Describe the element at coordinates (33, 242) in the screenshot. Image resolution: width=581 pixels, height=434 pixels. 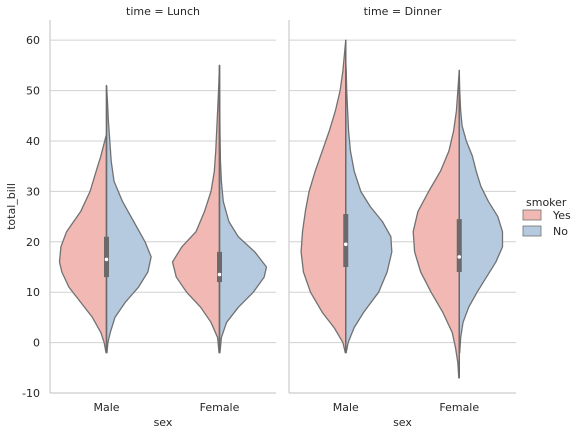
I see `y-tick-label: 20` at that location.